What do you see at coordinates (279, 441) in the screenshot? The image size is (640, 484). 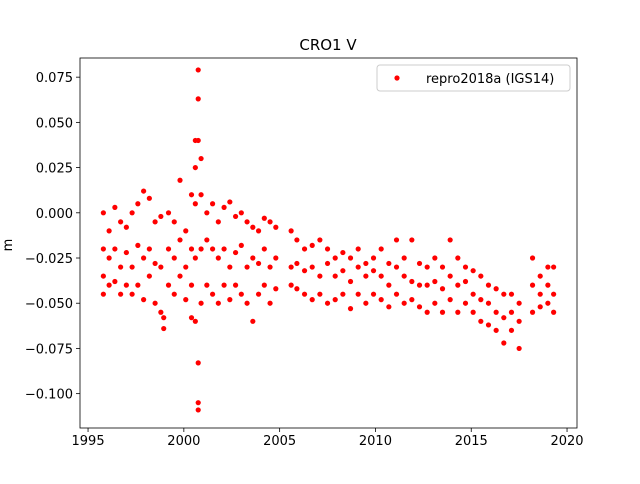 I see `x-tick-label: 2005` at bounding box center [279, 441].